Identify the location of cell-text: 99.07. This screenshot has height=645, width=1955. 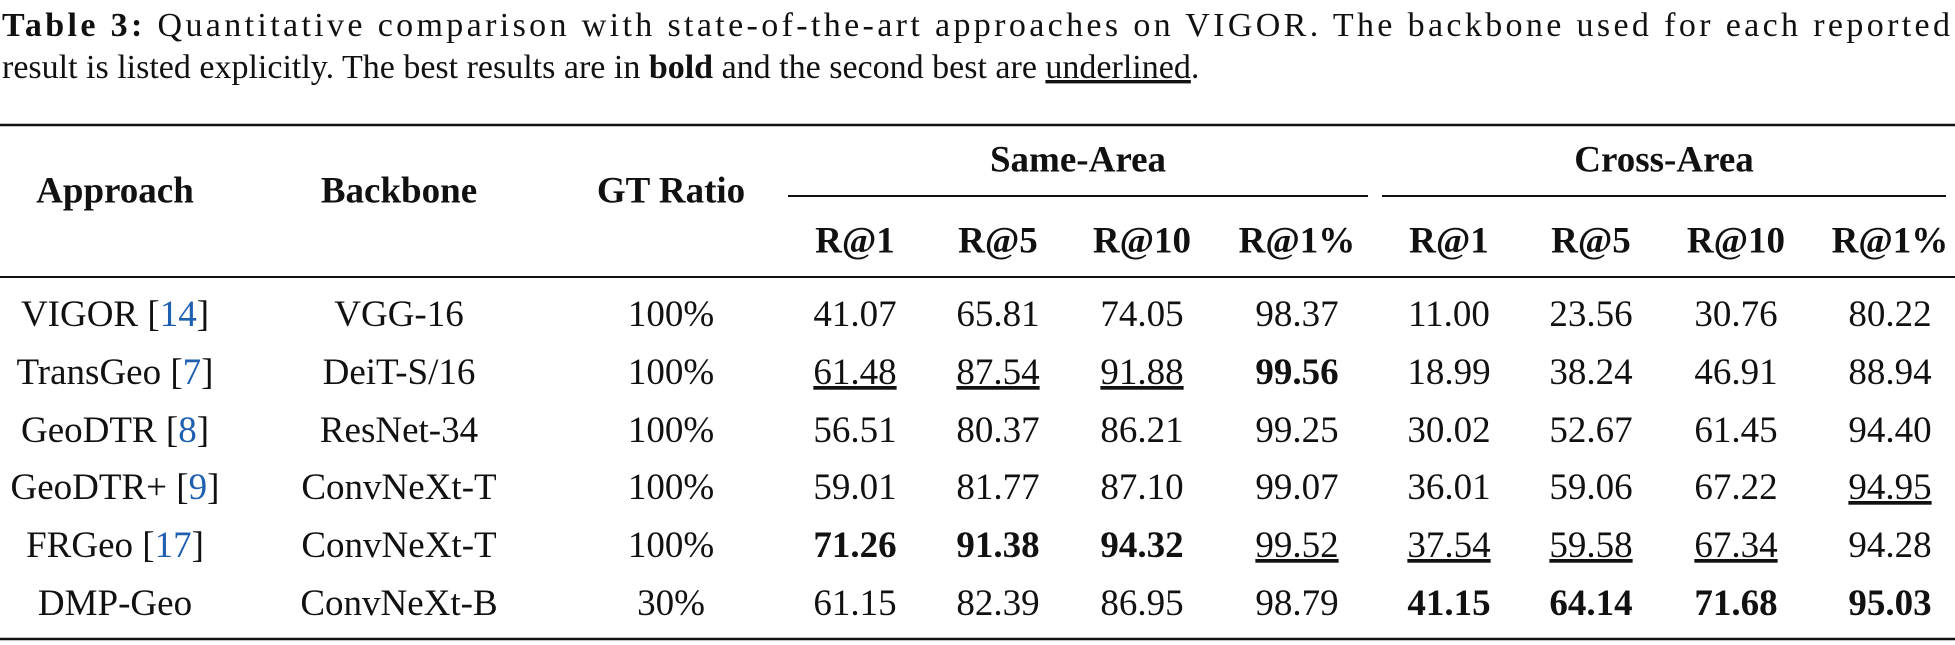
(1296, 487).